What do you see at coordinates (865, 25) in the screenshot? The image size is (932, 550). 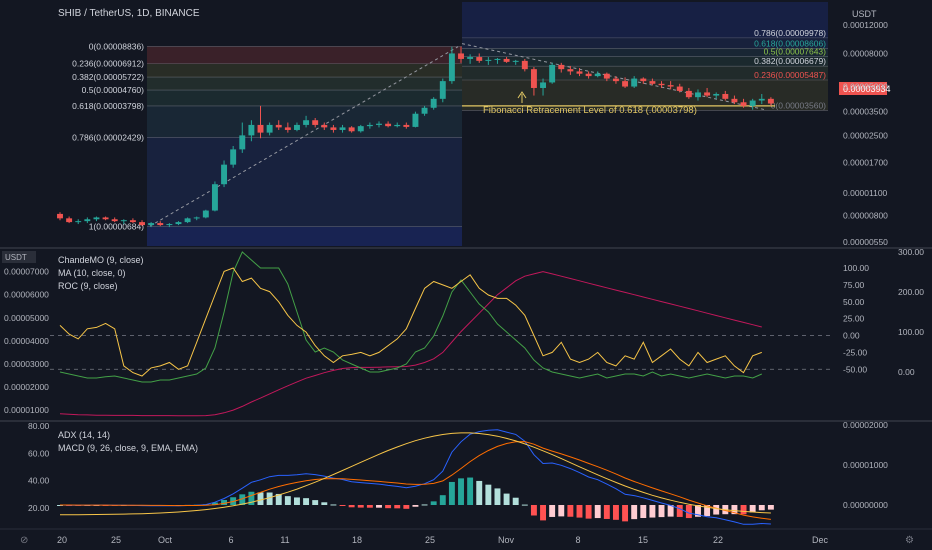 I see `price-tick: 0.00012000` at bounding box center [865, 25].